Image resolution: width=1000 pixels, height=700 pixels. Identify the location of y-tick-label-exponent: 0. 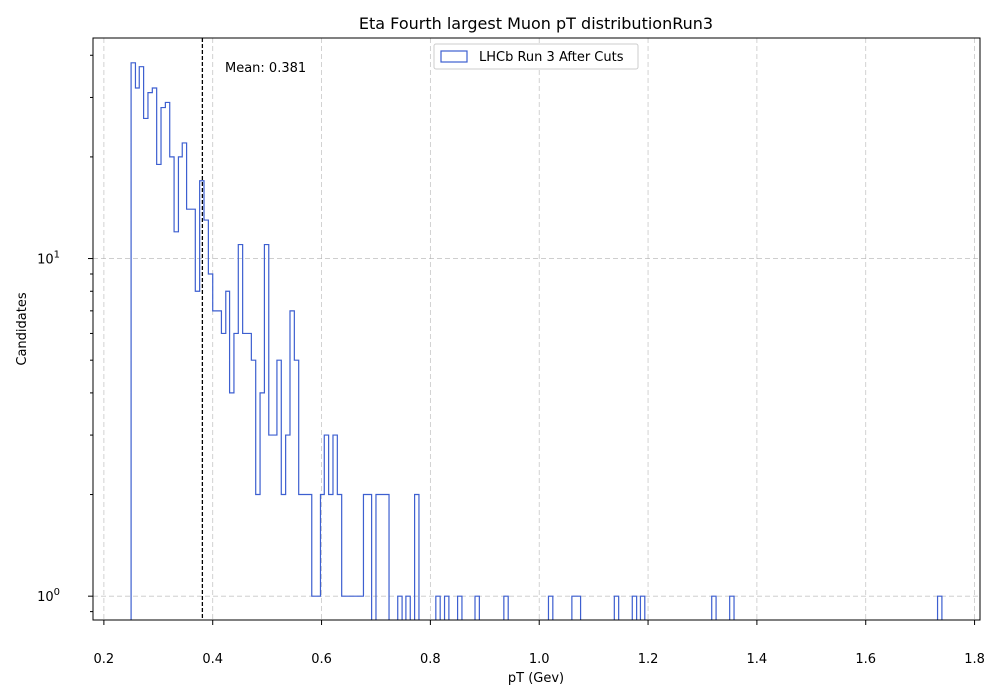
(57, 592).